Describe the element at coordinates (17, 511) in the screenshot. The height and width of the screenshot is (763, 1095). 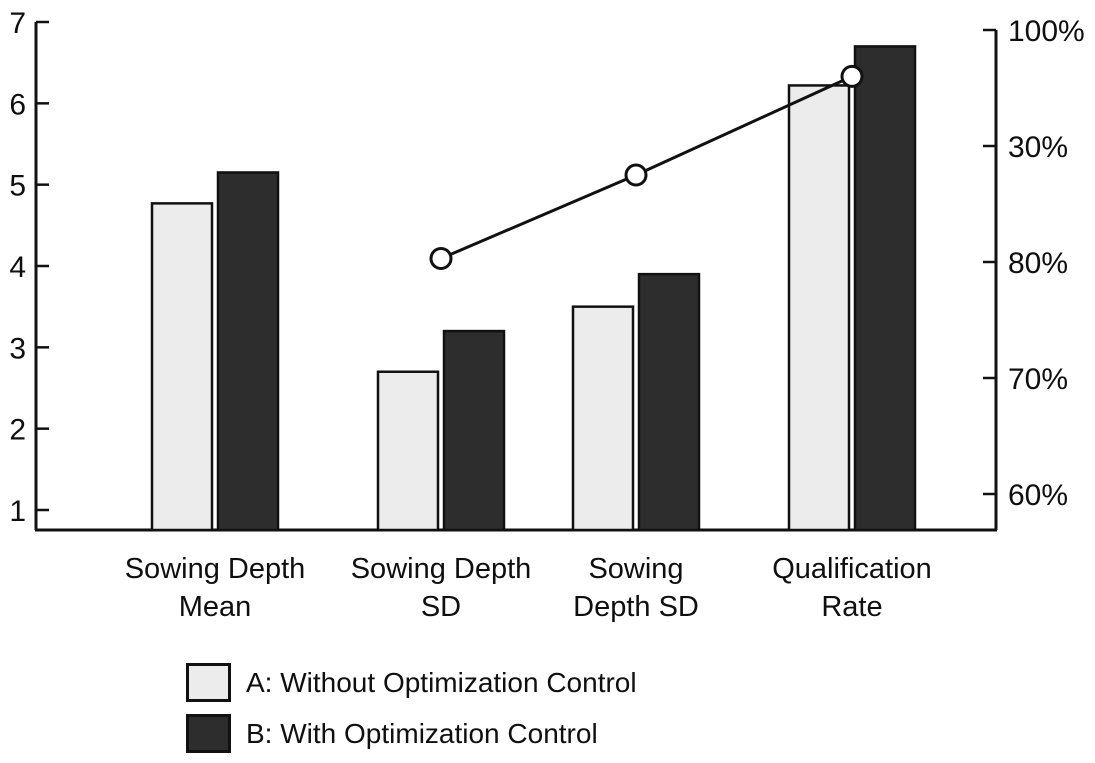
I see `left-axis-tick-label: 1` at that location.